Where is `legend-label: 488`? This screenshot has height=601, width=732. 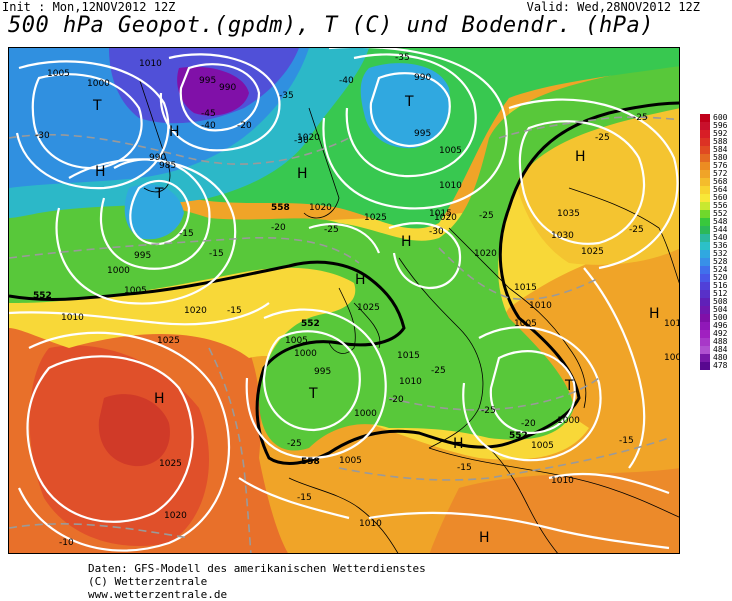 legend-label: 488 is located at coordinates (720, 341).